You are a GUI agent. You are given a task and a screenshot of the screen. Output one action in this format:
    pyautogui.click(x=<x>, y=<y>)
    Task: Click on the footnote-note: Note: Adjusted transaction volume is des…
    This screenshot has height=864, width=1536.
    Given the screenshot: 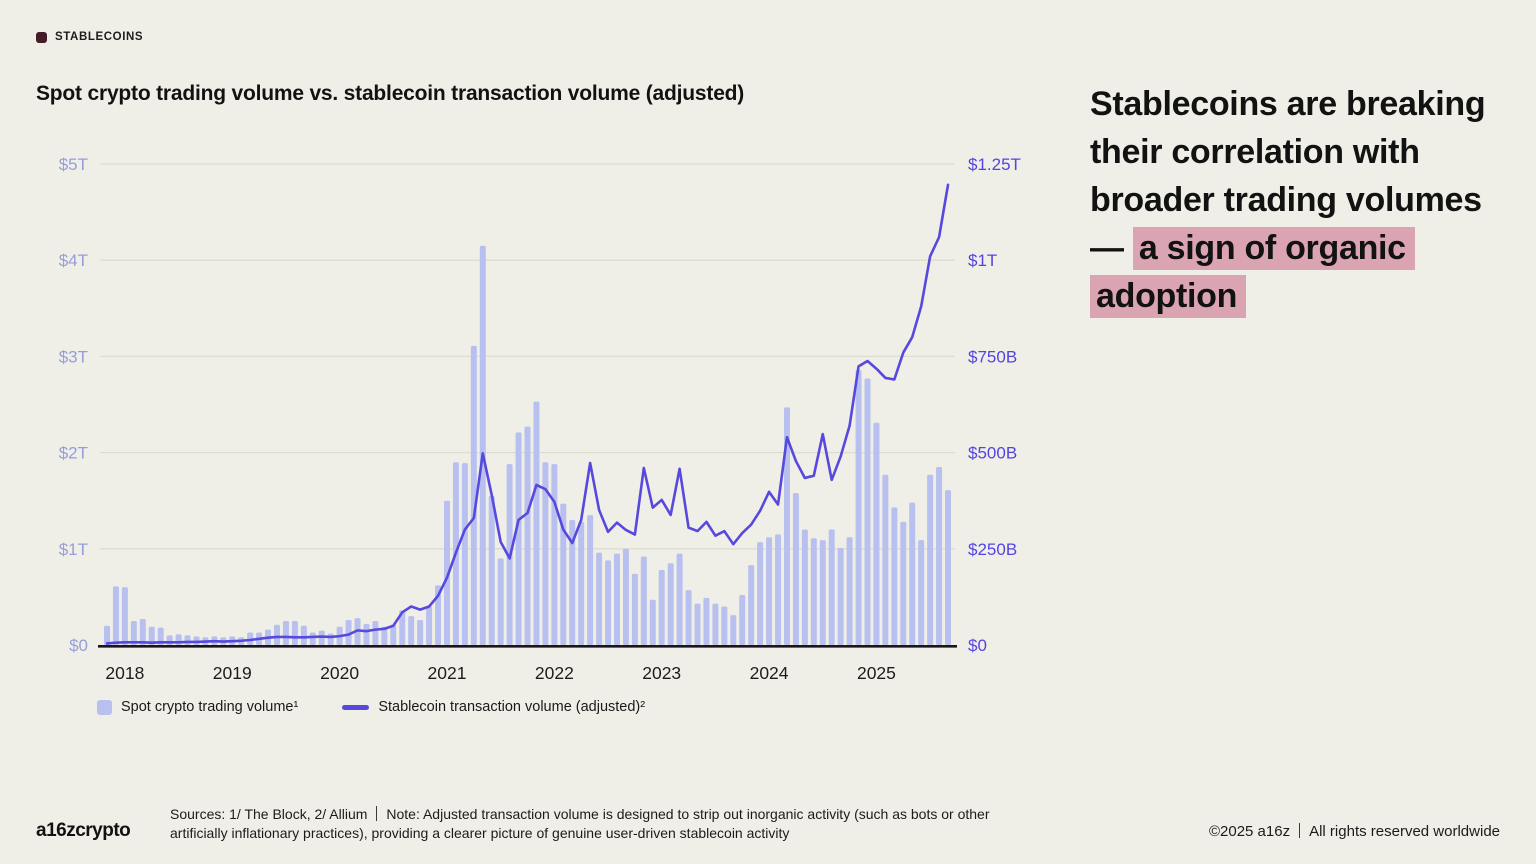 What is the action you would take?
    pyautogui.click(x=580, y=823)
    